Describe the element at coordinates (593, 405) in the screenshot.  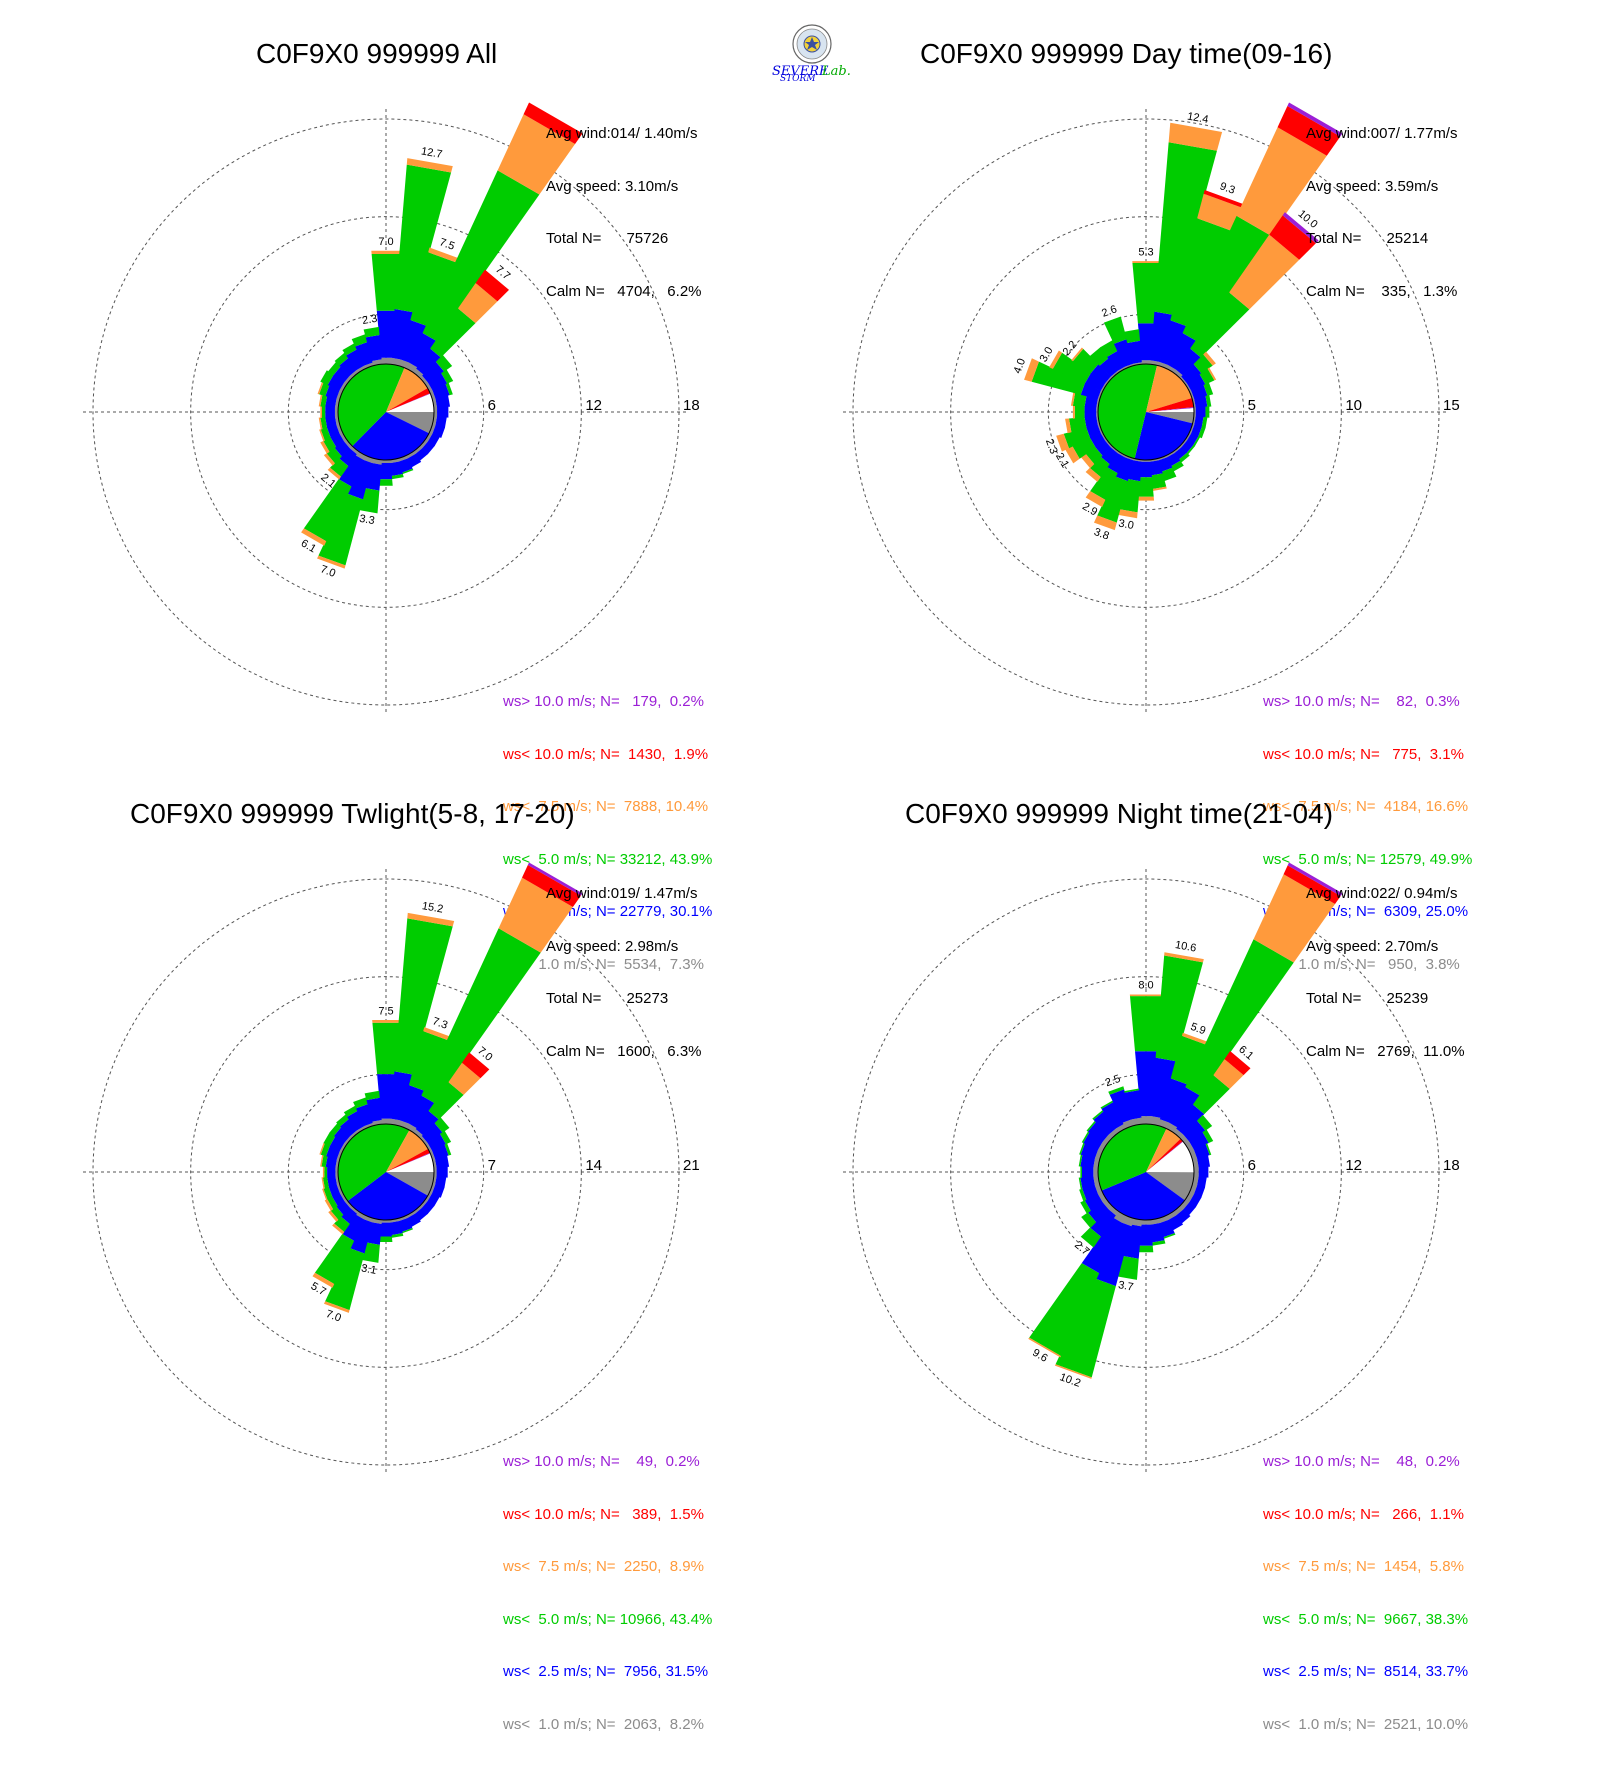
I see `ring-label: 12` at that location.